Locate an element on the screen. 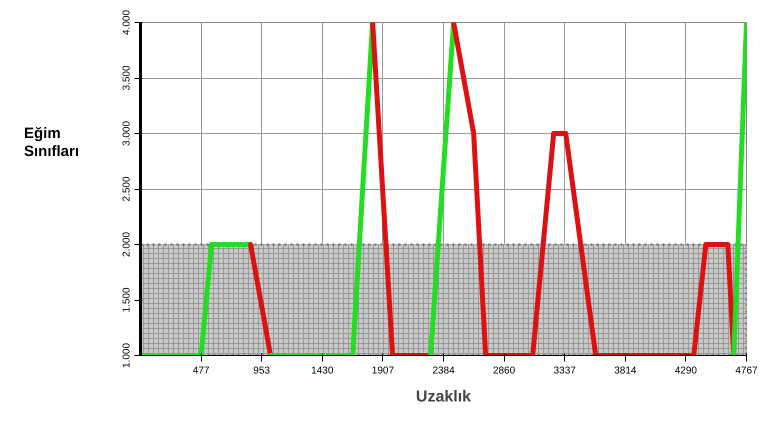  y-tick-label: 3.500 is located at coordinates (127, 78).